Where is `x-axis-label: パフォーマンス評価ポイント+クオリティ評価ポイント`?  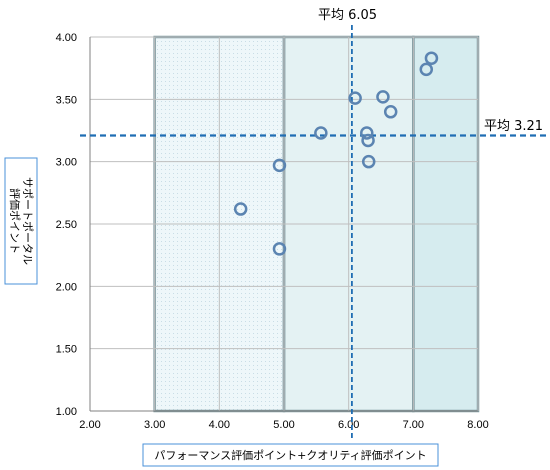
x-axis-label: パフォーマンス評価ポイント+クオリティ評価ポイント is located at coordinates (290, 455).